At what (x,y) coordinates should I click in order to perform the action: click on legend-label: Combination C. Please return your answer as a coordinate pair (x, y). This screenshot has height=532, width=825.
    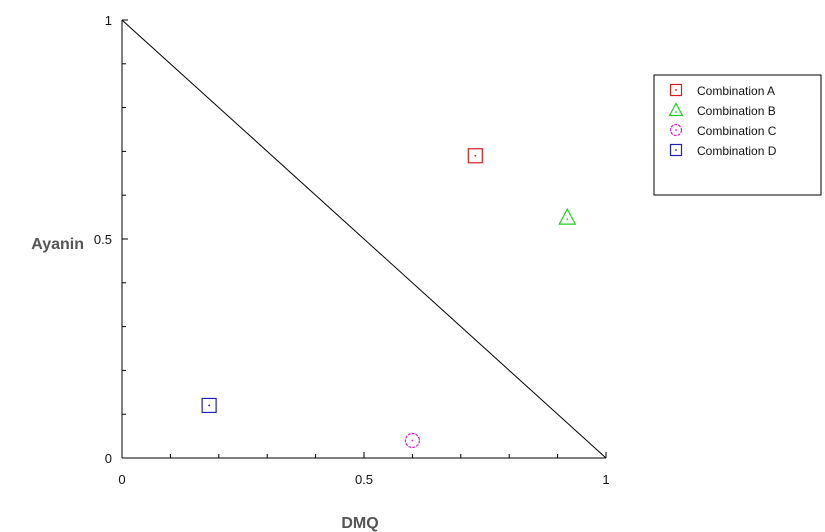
    Looking at the image, I should click on (737, 131).